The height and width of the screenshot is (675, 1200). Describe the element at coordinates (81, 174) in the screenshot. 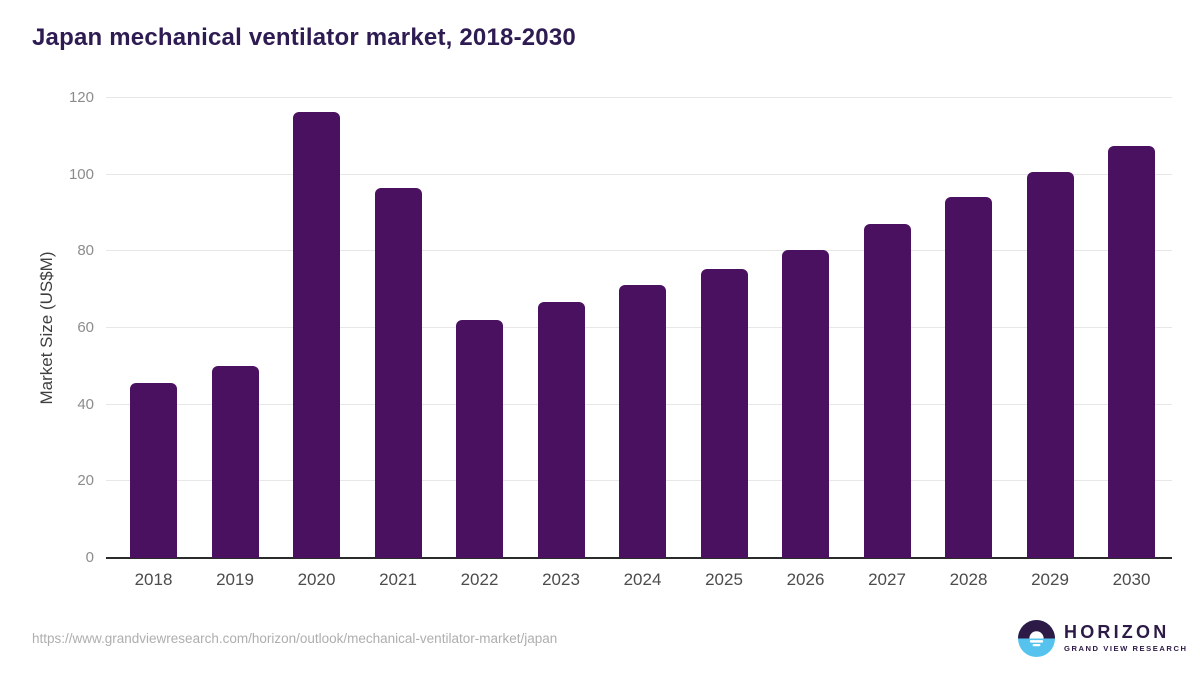

I see `y-tick-label: 100` at that location.